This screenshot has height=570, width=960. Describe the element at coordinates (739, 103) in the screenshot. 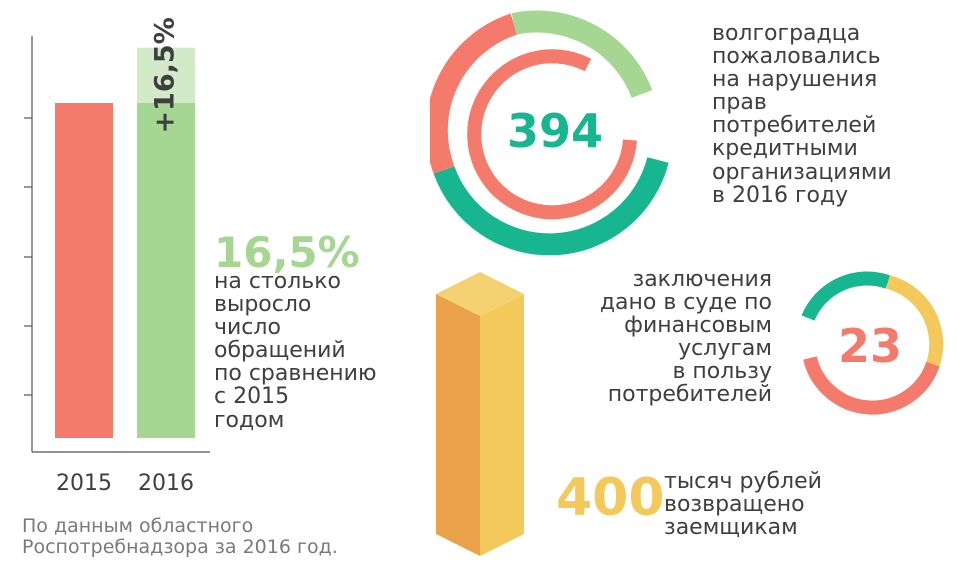

I see `complaints-line: прав` at that location.